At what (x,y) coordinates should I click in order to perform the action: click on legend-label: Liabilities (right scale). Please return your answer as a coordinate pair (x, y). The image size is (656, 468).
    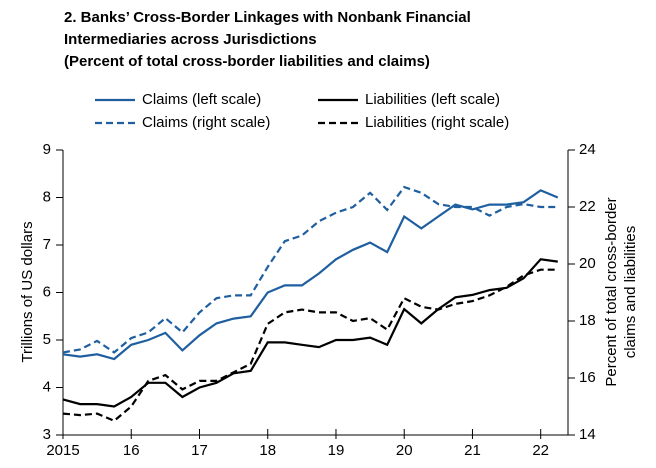
    Looking at the image, I should click on (437, 122).